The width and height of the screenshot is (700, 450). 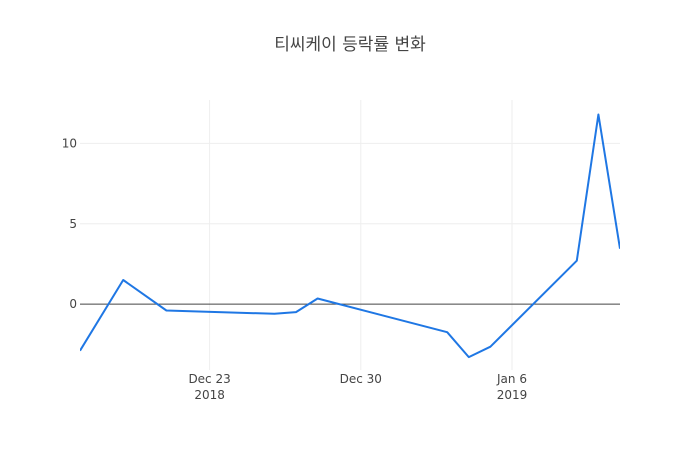 What do you see at coordinates (350, 45) in the screenshot?
I see `chart-title: 티씨케이 등락률 변화` at bounding box center [350, 45].